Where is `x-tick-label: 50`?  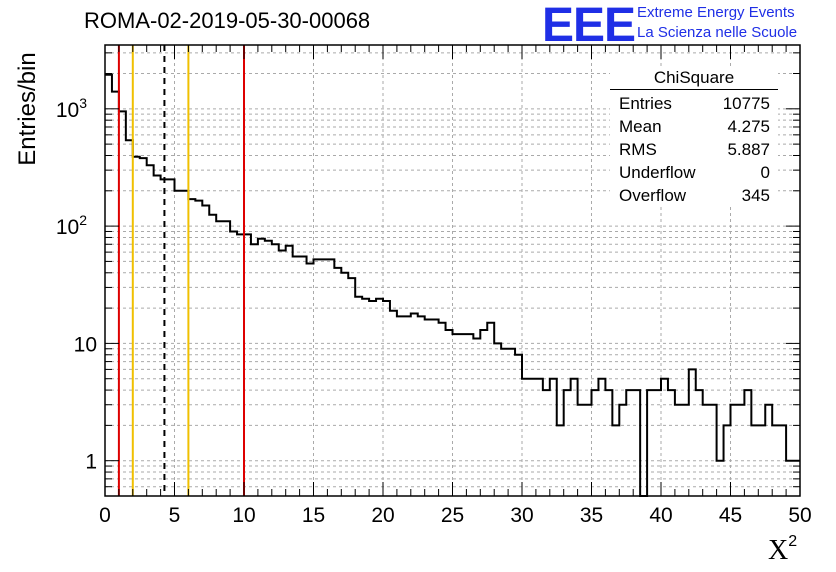
x-tick-label: 50 is located at coordinates (799, 515).